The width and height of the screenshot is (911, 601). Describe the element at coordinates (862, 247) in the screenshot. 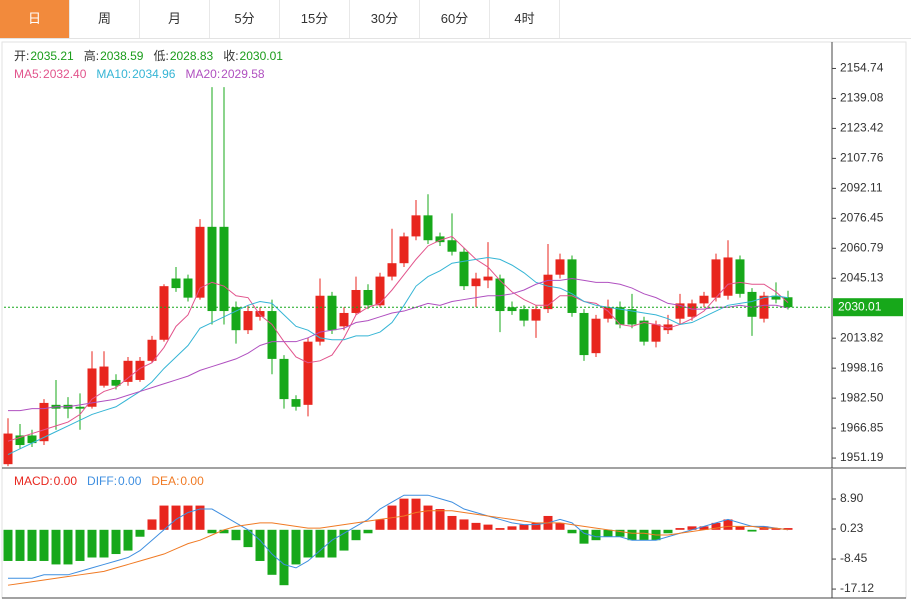

I see `y-tick-label: 2060.79` at that location.